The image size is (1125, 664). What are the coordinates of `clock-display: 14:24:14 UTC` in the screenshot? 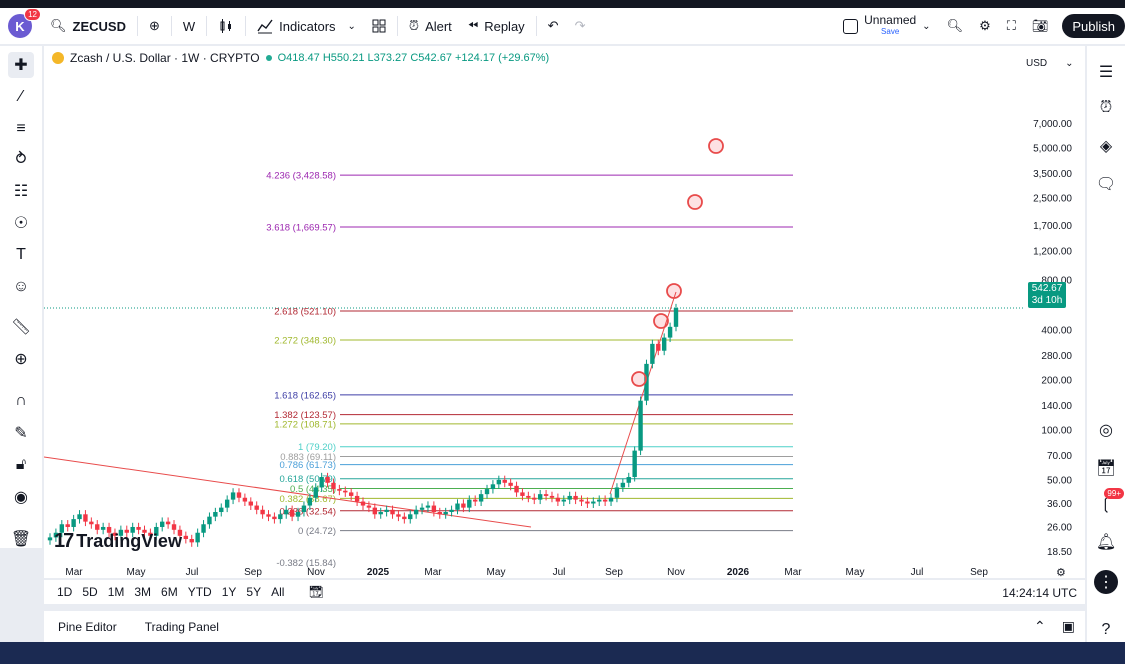 It's located at (1039, 593).